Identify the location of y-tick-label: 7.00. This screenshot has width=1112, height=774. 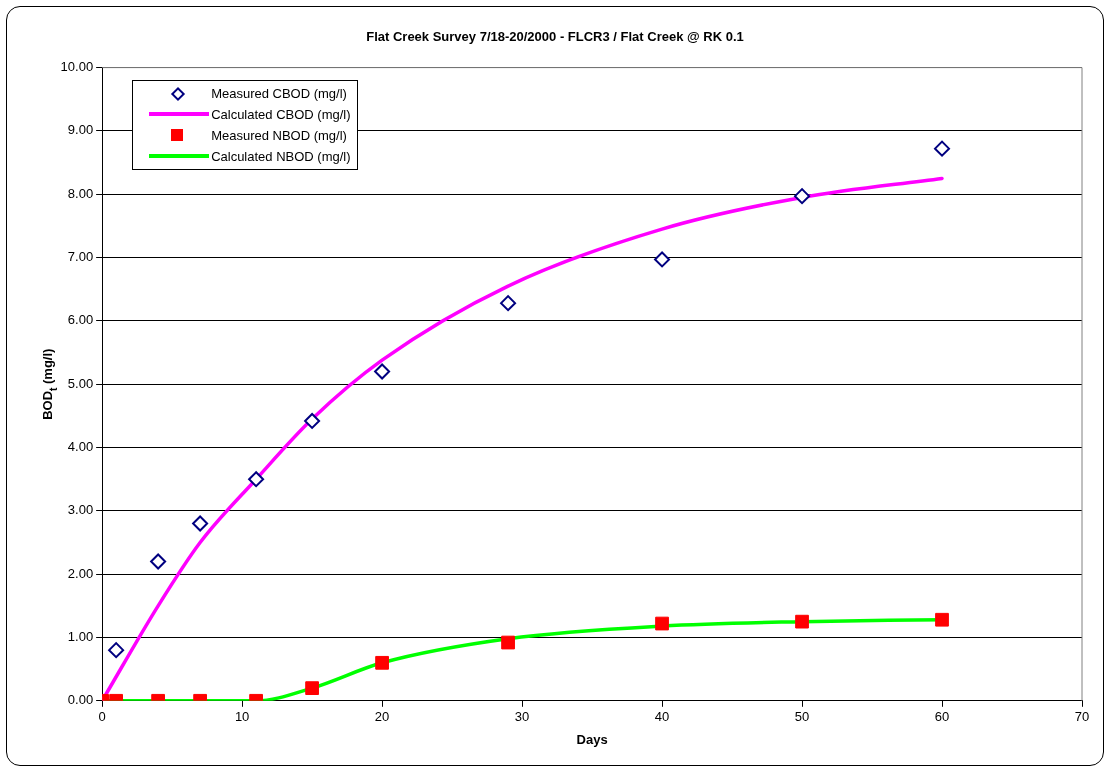
(80, 257).